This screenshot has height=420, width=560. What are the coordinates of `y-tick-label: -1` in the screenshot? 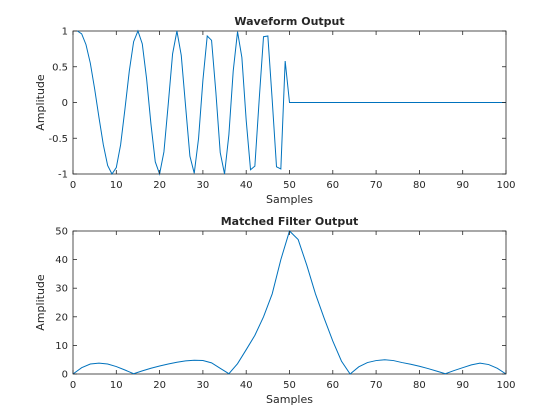 It's located at (63, 175).